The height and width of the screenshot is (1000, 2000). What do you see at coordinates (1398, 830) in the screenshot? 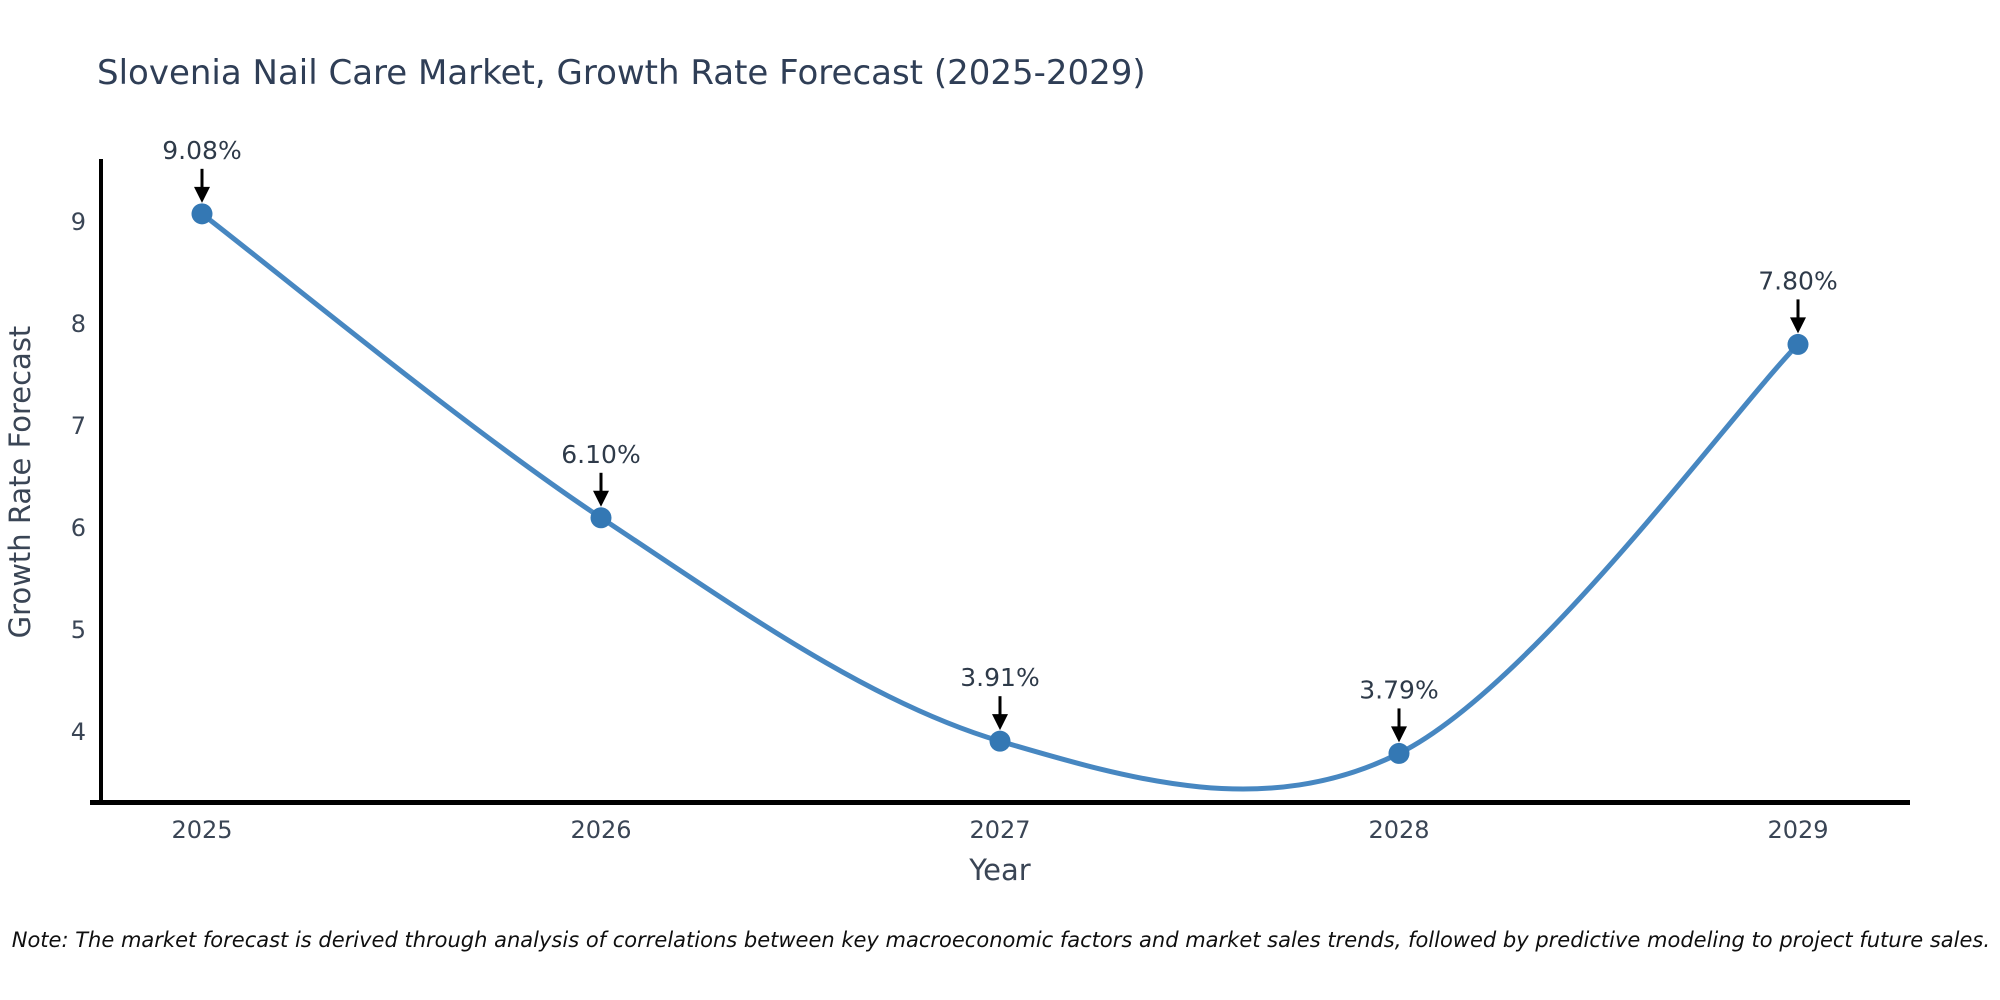
I see `x-tick-label-2028: 2028` at bounding box center [1398, 830].